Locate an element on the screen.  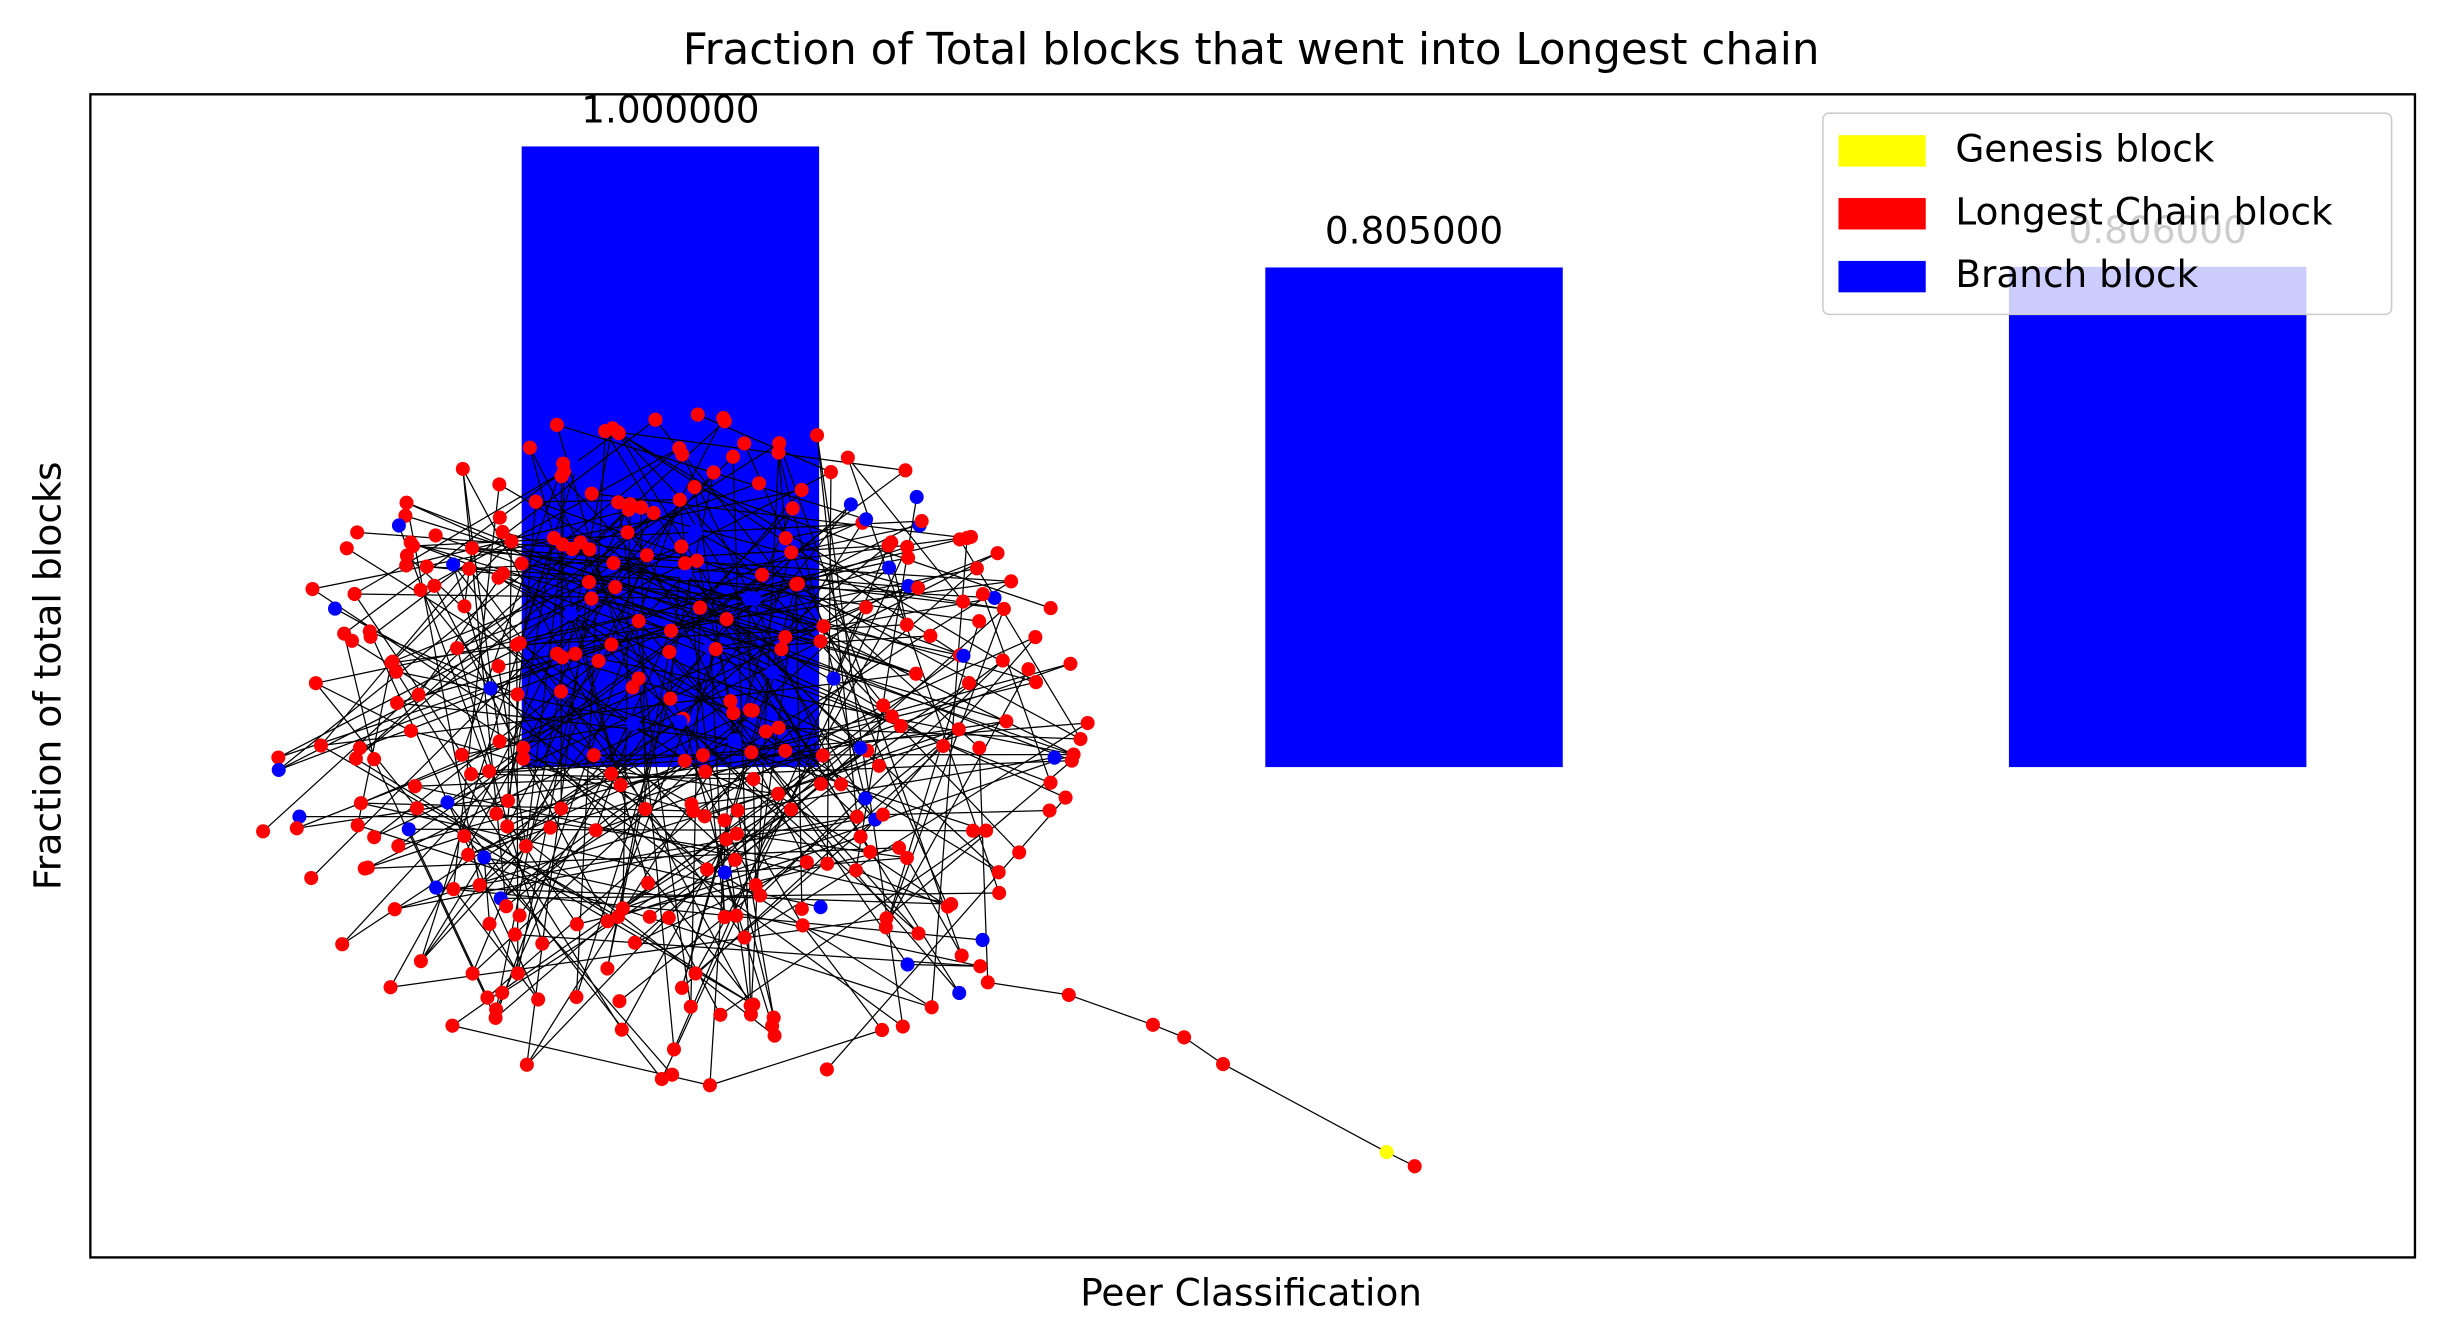
bar is located at coordinates (2157, 517).